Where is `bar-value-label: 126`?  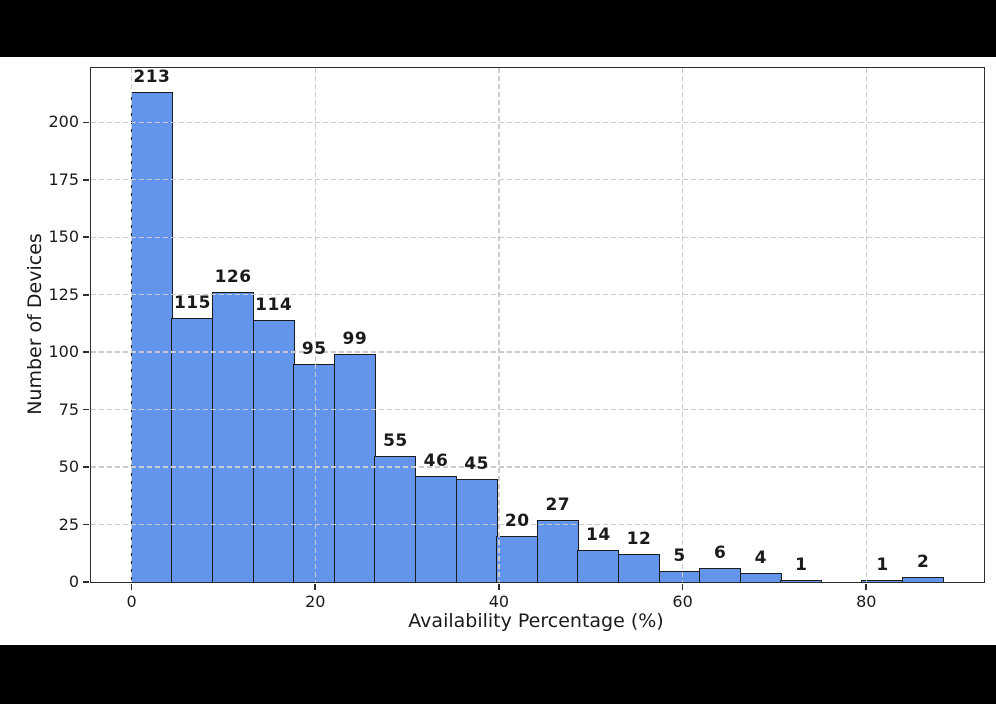
bar-value-label: 126 is located at coordinates (233, 277).